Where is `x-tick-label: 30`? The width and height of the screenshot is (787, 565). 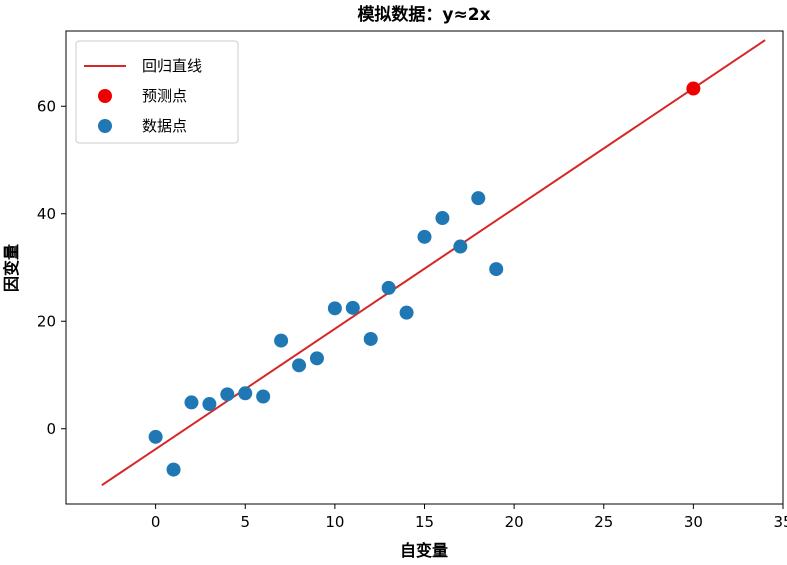 x-tick-label: 30 is located at coordinates (693, 522).